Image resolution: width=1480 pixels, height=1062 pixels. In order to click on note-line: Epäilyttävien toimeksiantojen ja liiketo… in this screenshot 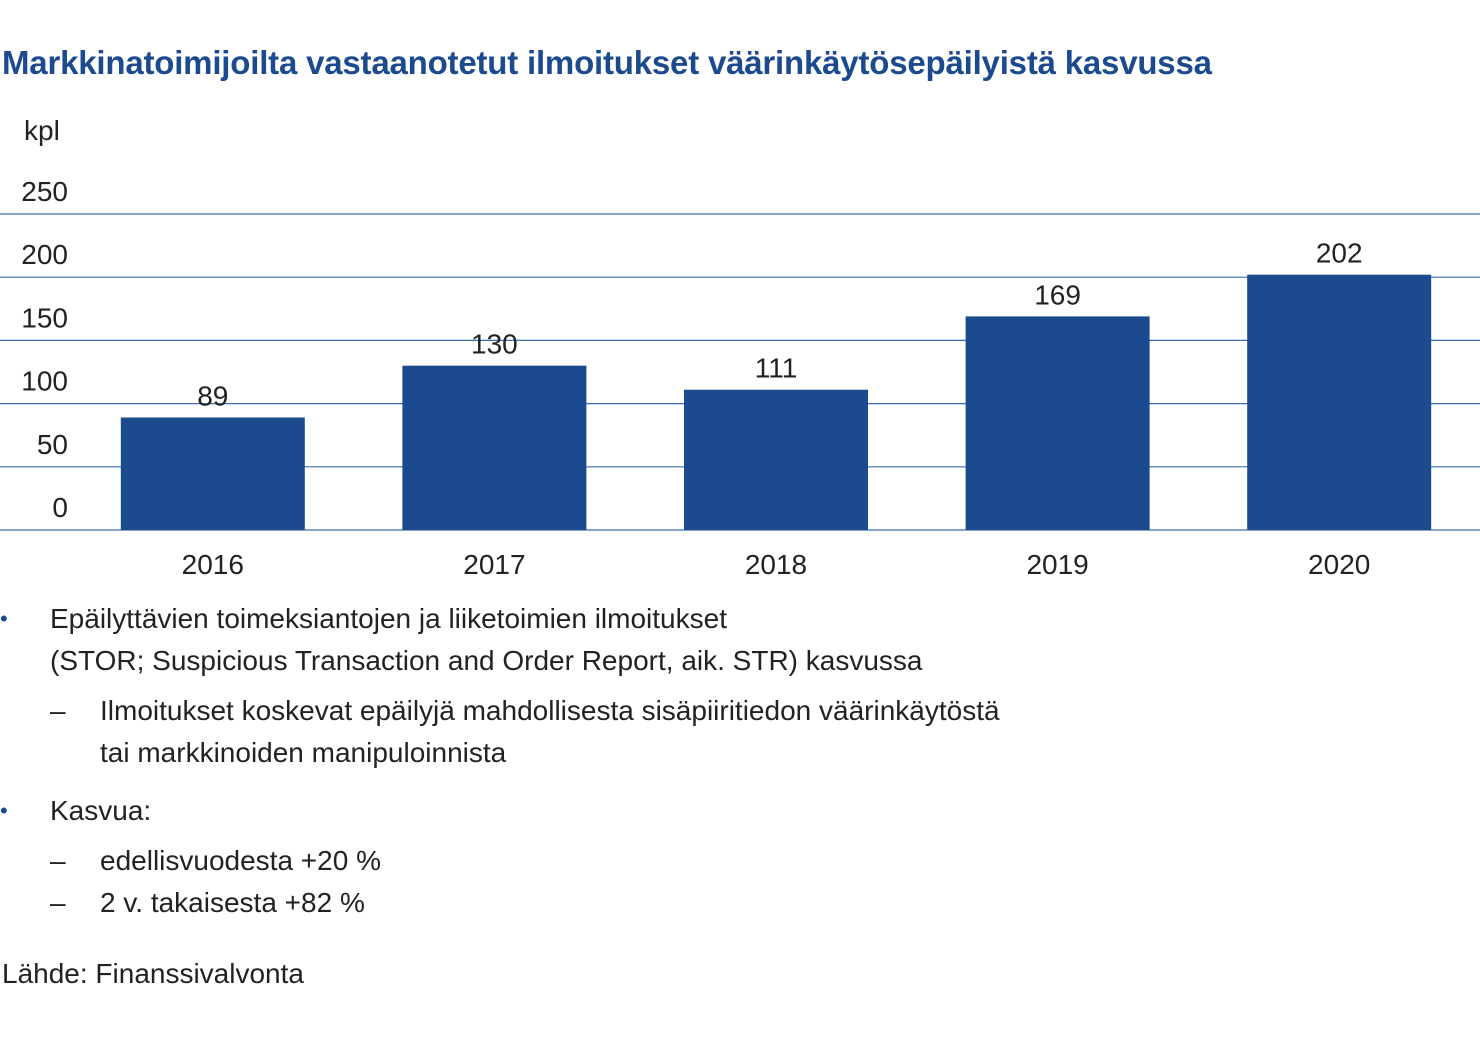, I will do `click(388, 618)`.